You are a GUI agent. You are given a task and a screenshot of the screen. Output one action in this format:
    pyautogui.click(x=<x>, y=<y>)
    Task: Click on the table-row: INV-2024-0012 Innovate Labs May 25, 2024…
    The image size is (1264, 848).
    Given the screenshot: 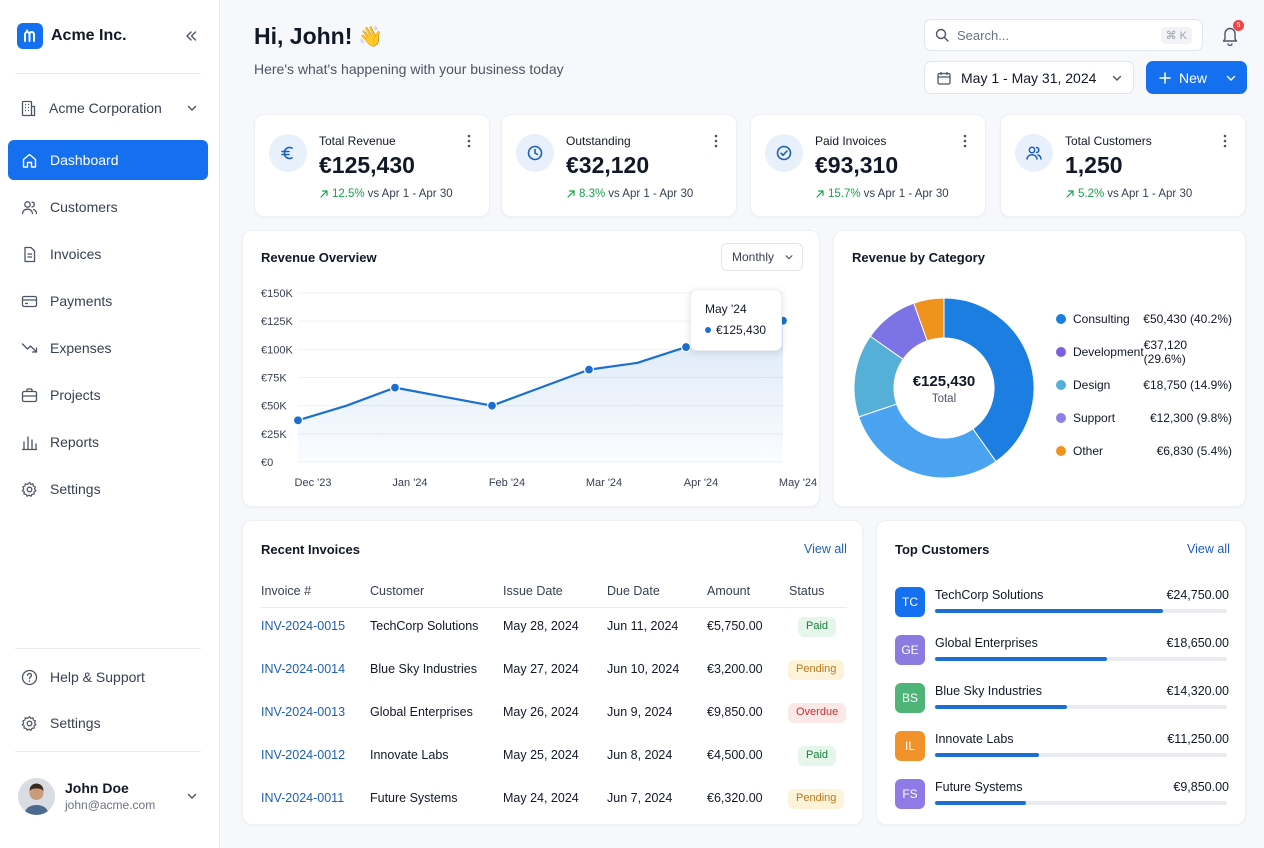 What is the action you would take?
    pyautogui.click(x=553, y=756)
    